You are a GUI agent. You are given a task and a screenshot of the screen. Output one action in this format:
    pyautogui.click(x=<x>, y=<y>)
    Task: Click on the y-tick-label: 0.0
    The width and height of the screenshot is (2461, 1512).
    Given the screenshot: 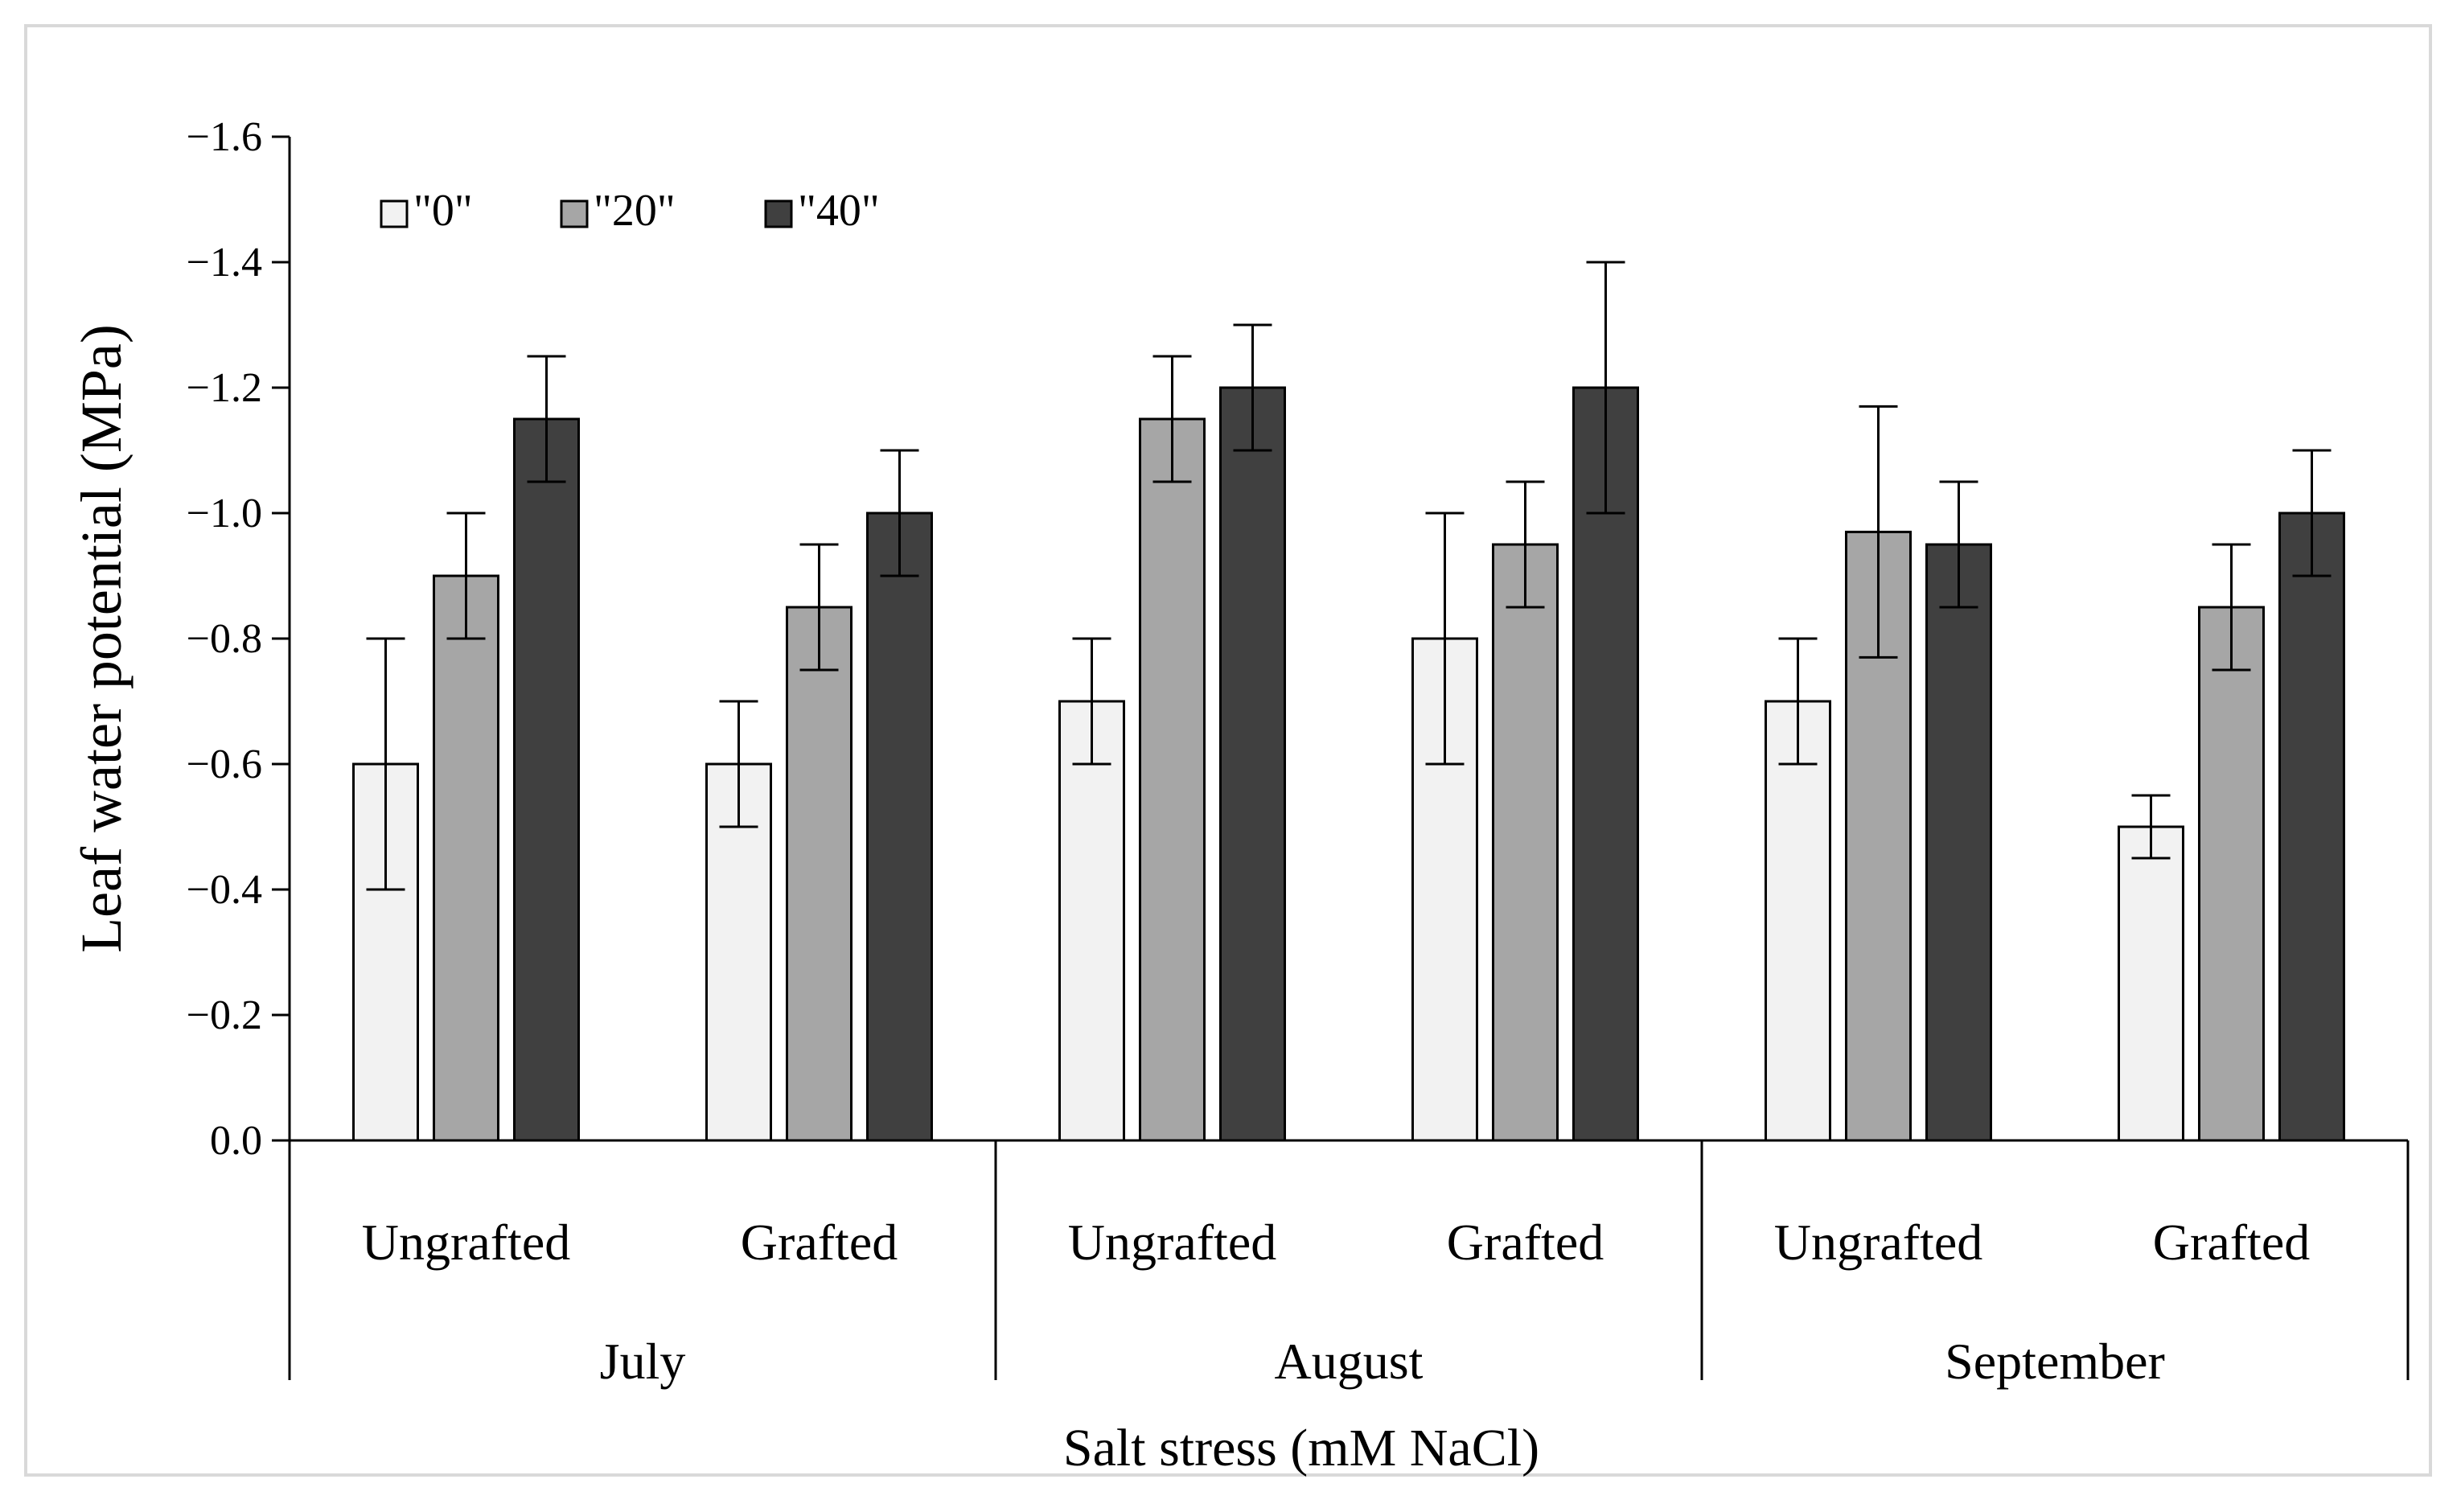 What is the action you would take?
    pyautogui.click(x=236, y=1141)
    